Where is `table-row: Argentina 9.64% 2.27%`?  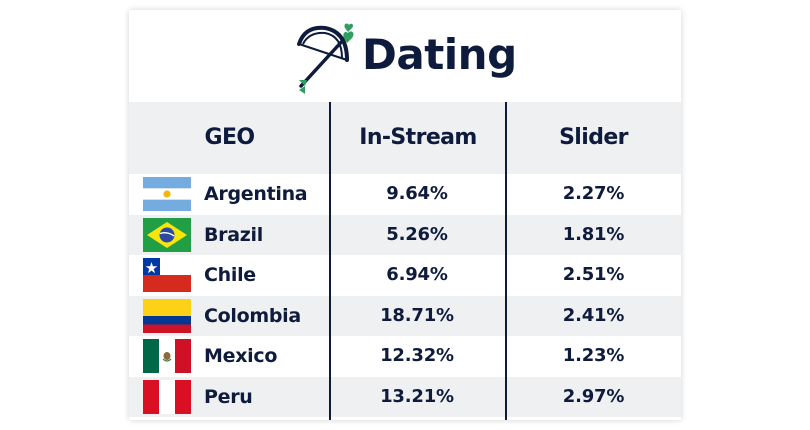 table-row: Argentina 9.64% 2.27% is located at coordinates (405, 194).